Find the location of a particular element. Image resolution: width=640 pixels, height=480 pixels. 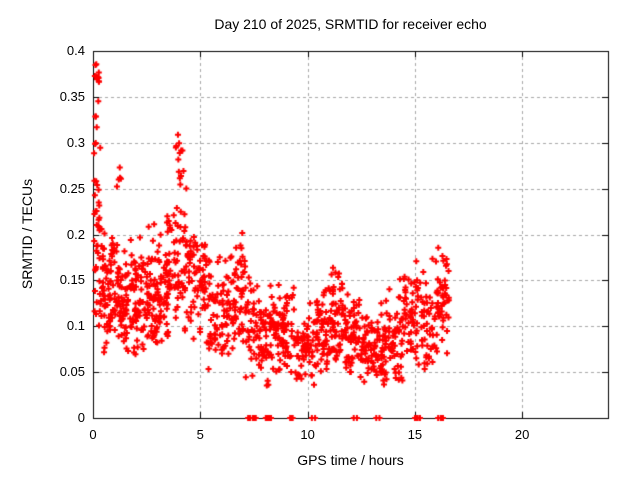

y-tick-label: 0 is located at coordinates (81, 417).